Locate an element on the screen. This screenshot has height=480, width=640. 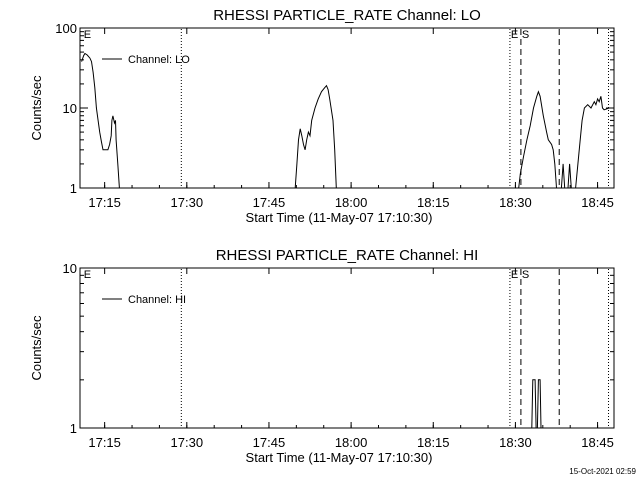
legend-label: Channel: LO is located at coordinates (159, 60).